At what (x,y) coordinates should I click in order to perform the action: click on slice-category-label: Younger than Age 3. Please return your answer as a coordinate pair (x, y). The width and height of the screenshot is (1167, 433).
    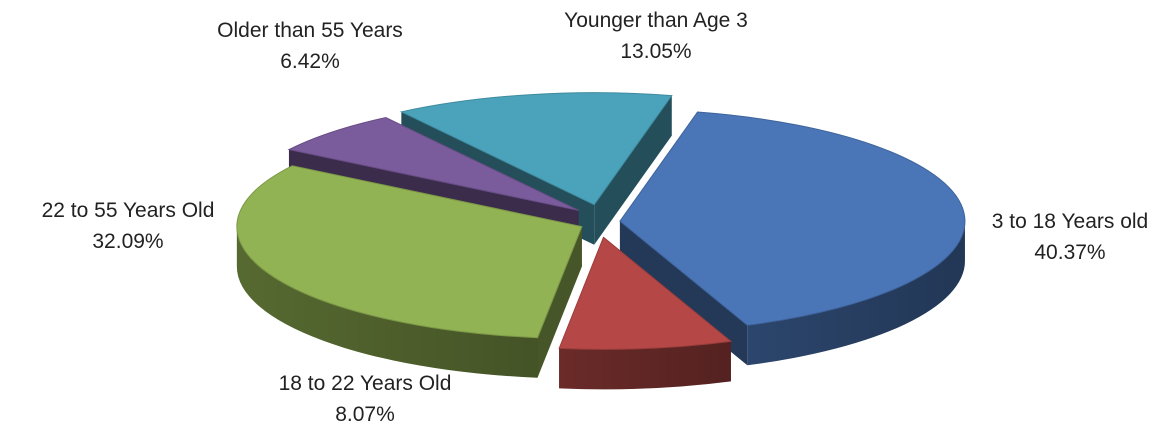
    Looking at the image, I should click on (656, 20).